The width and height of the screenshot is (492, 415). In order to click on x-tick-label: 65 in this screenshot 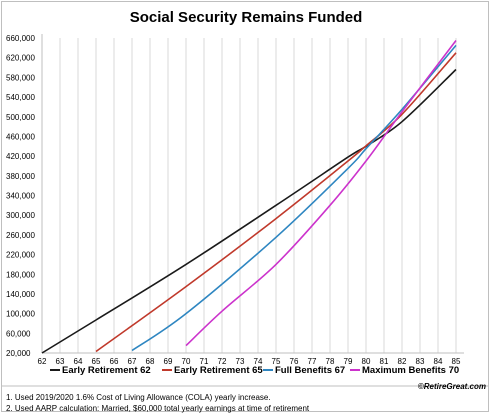, I will do `click(96, 361)`.